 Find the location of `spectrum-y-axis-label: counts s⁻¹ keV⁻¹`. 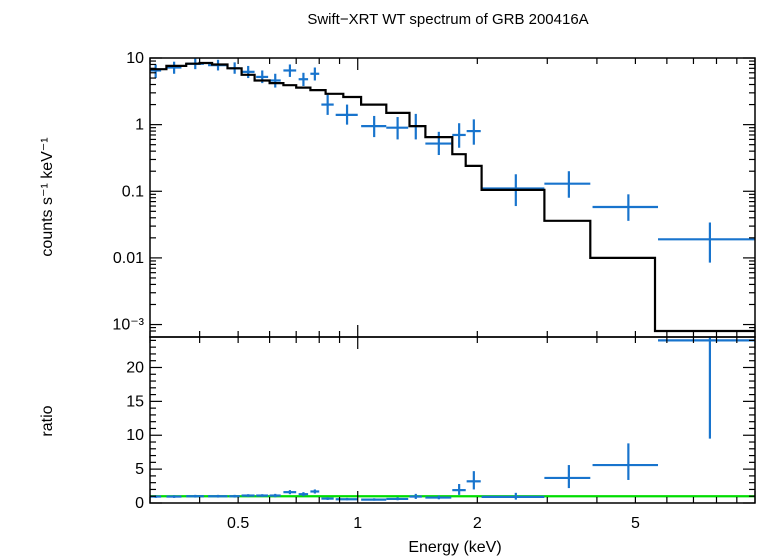

spectrum-y-axis-label: counts s⁻¹ keV⁻¹ is located at coordinates (47, 196).